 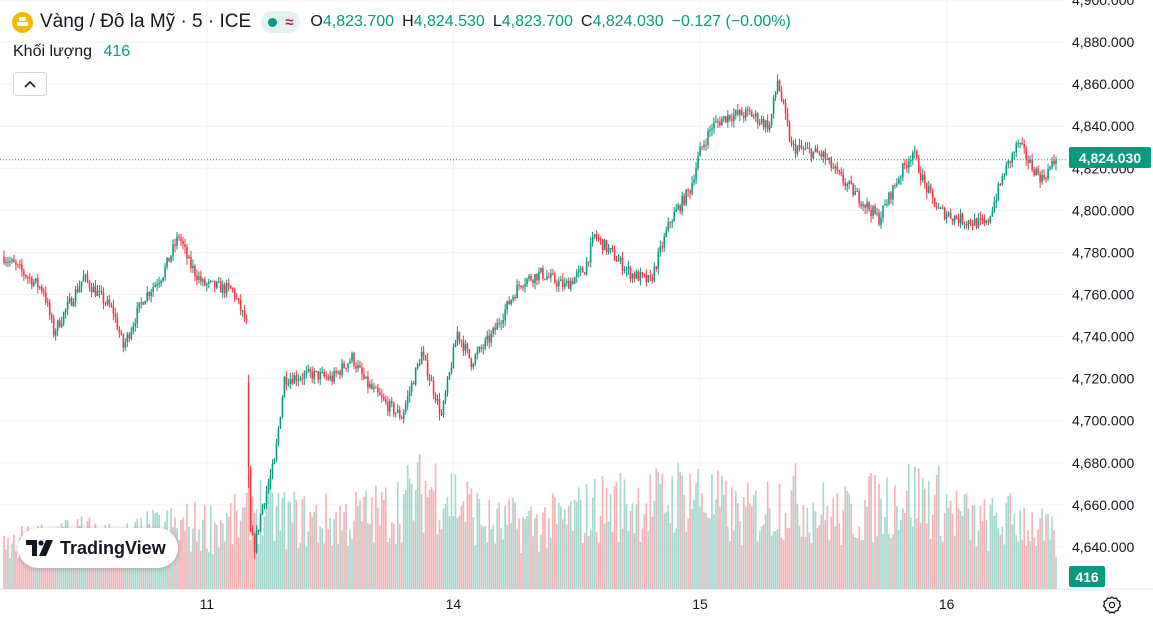 What do you see at coordinates (53, 51) in the screenshot?
I see `volume-label: Khối lượng` at bounding box center [53, 51].